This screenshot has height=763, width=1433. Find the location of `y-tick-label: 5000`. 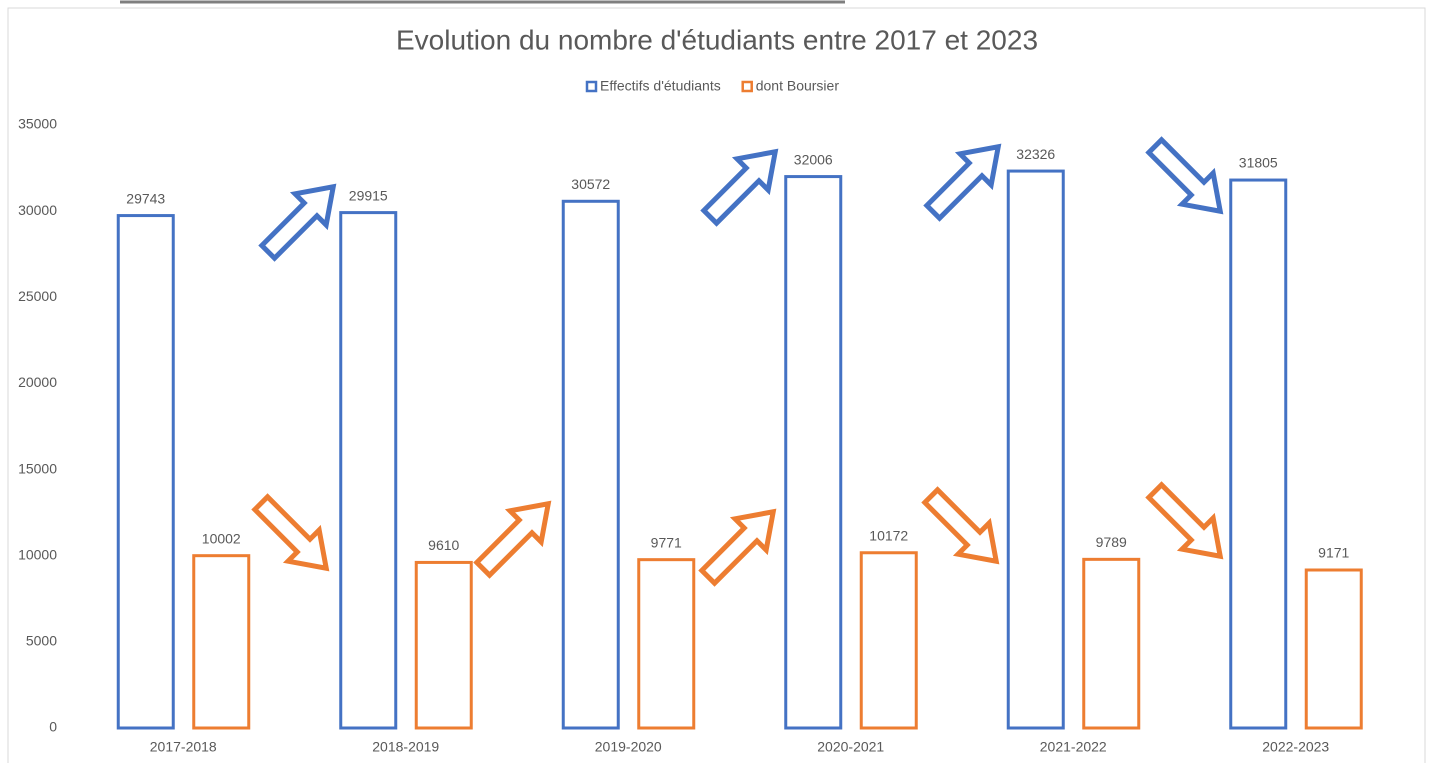

y-tick-label: 5000 is located at coordinates (41, 641).